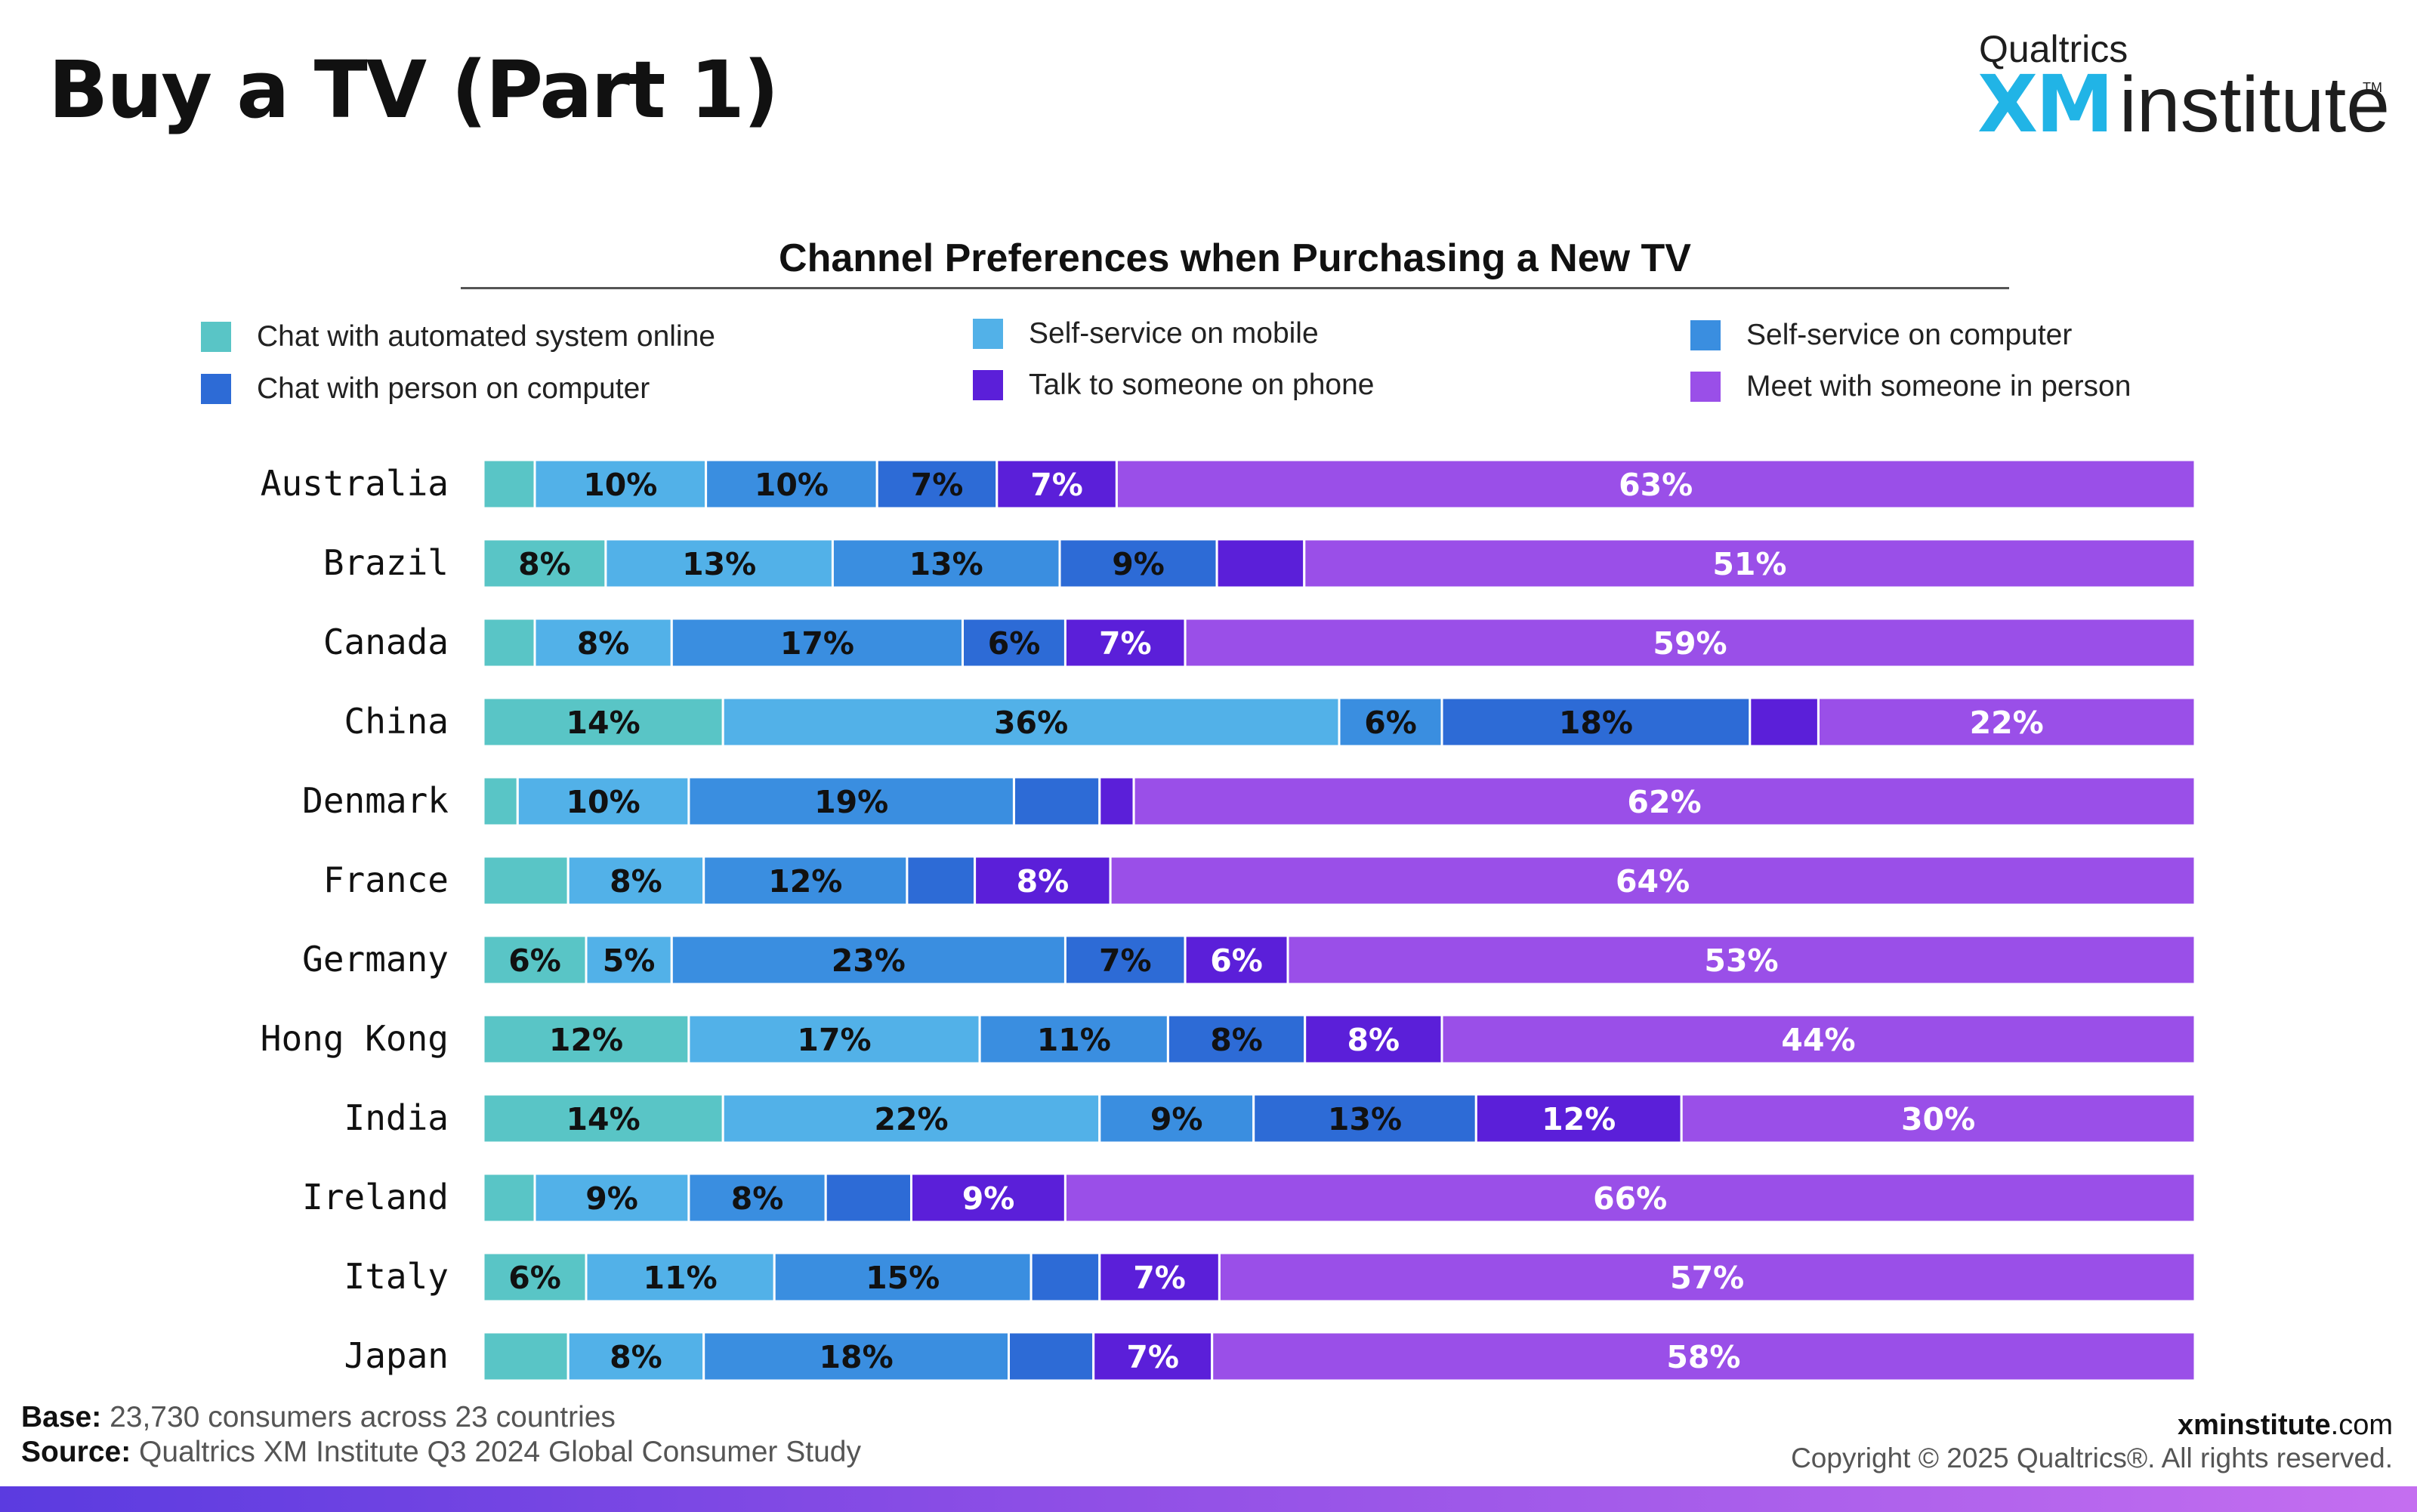 The height and width of the screenshot is (1512, 2417). I want to click on logo-trademark: TM, so click(2372, 87).